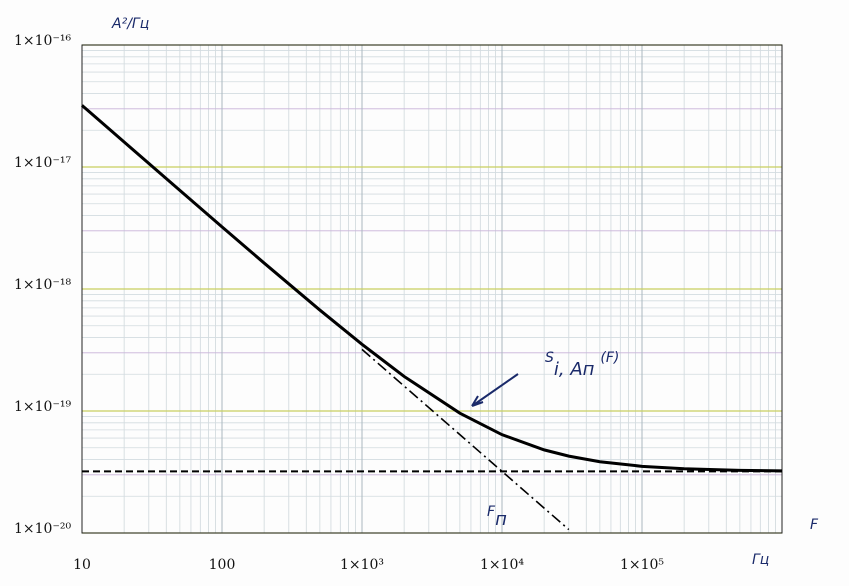 The height and width of the screenshot is (586, 849). I want to click on curve-label-main: S, so click(549, 358).